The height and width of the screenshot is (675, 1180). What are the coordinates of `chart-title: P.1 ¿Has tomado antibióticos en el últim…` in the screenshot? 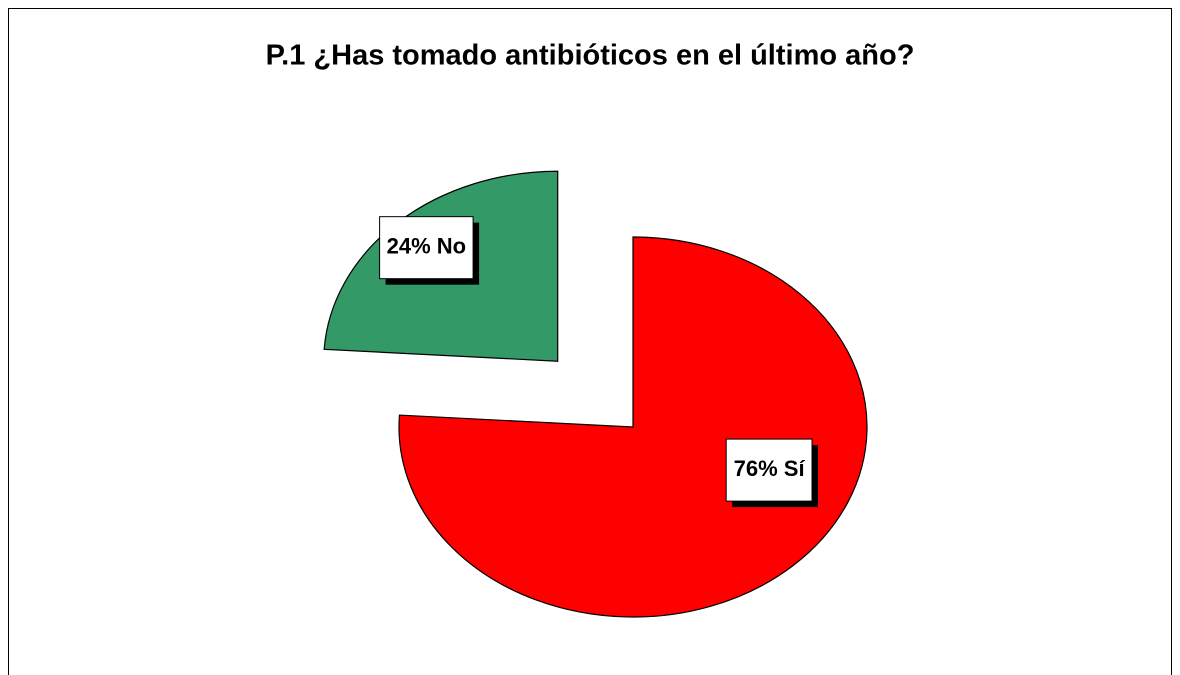 It's located at (590, 56).